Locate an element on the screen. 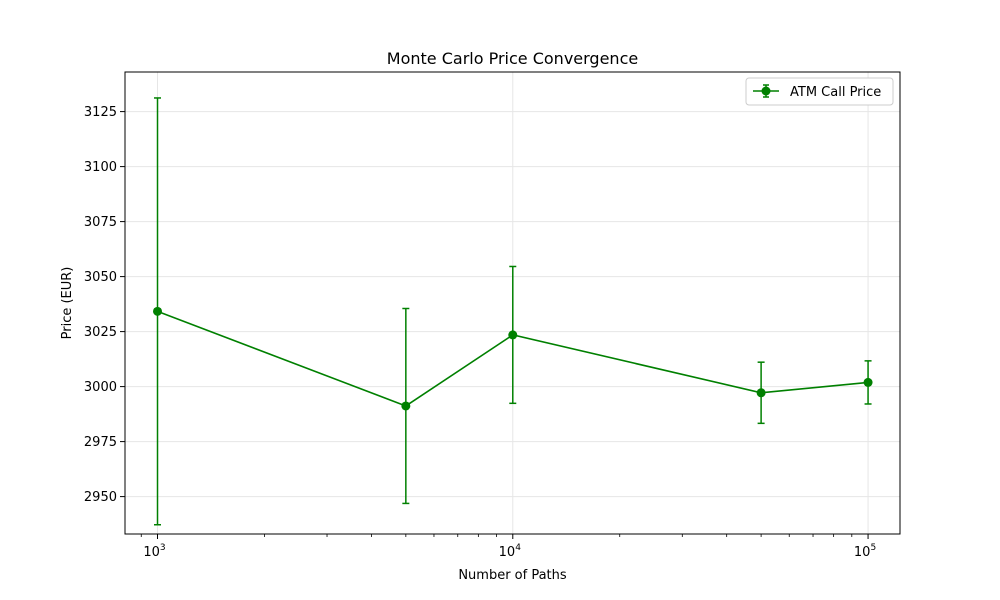 The width and height of the screenshot is (1000, 600). y-tick-label: 3125 is located at coordinates (100, 112).